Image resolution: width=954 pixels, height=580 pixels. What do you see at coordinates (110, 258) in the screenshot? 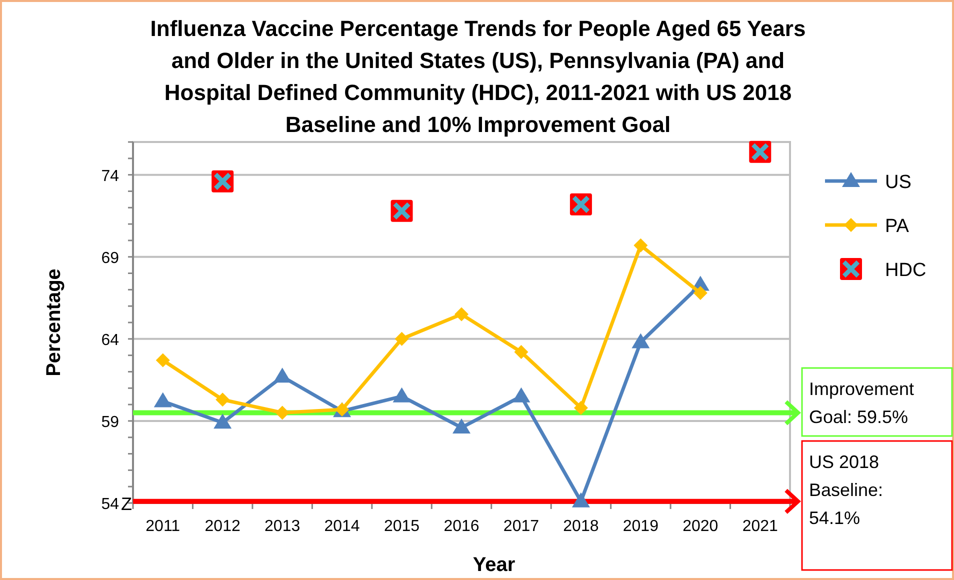
I see `y-tick-label: 69` at bounding box center [110, 258].